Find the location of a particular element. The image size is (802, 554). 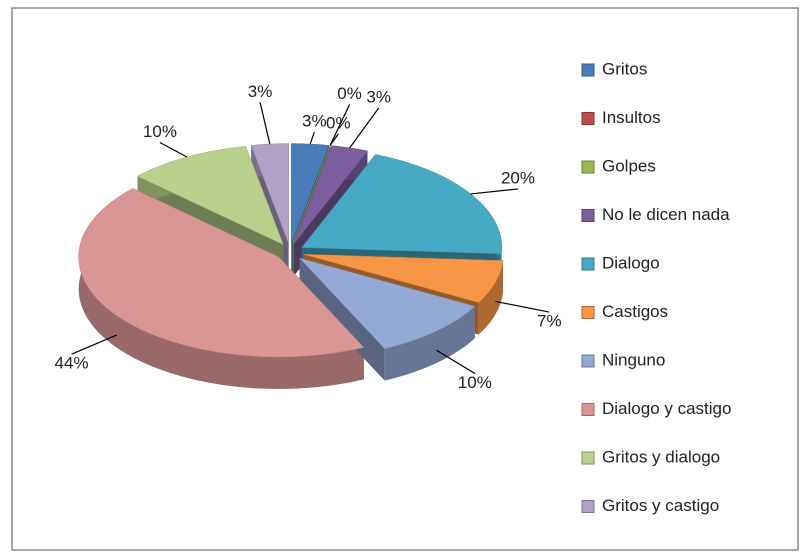

legend-label: Castigos is located at coordinates (635, 311).